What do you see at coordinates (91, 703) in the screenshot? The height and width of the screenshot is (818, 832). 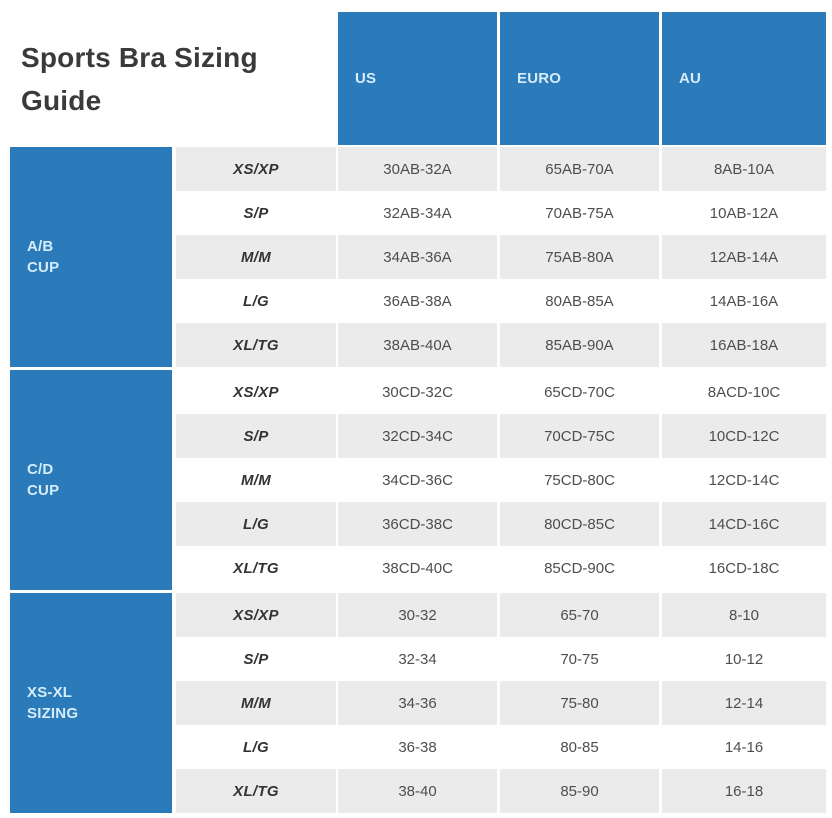 I see `section-label-xs-xl-sizing: XS-XL SIZING` at bounding box center [91, 703].